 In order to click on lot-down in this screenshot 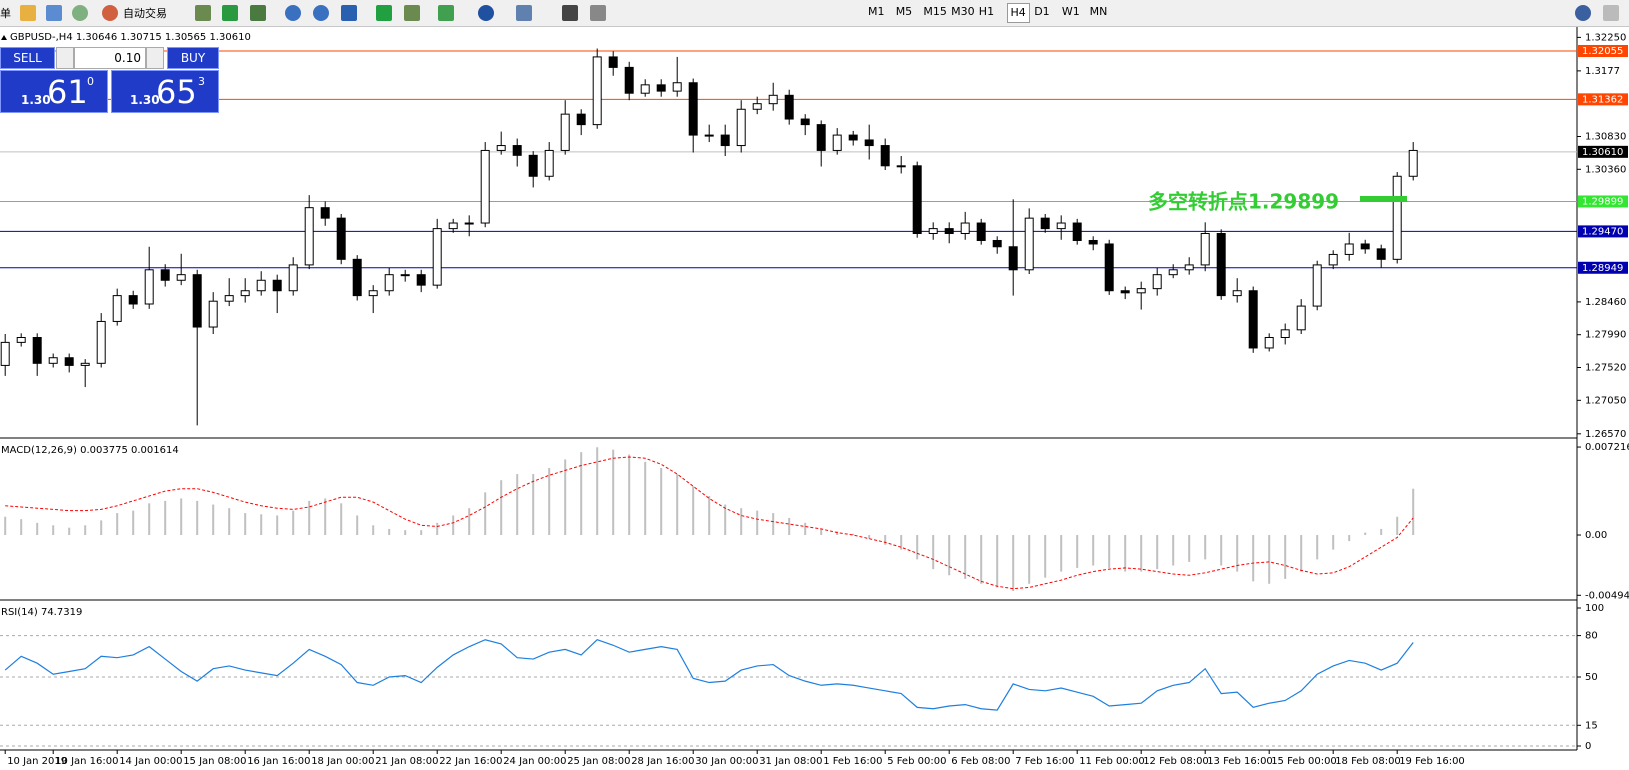, I will do `click(65, 58)`.